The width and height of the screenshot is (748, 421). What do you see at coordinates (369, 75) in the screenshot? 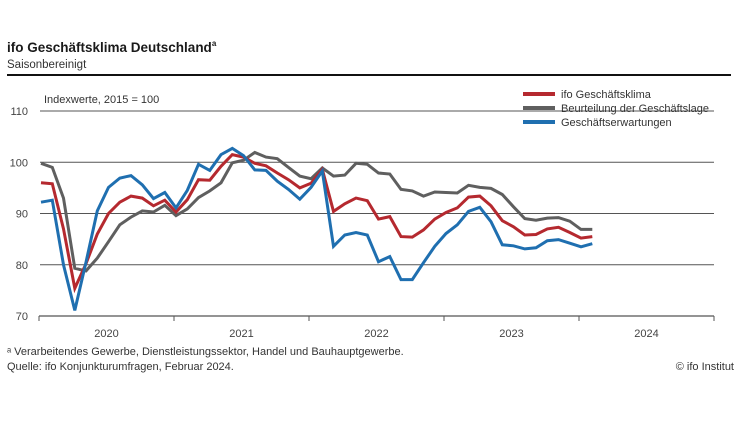
I see `title-rule` at bounding box center [369, 75].